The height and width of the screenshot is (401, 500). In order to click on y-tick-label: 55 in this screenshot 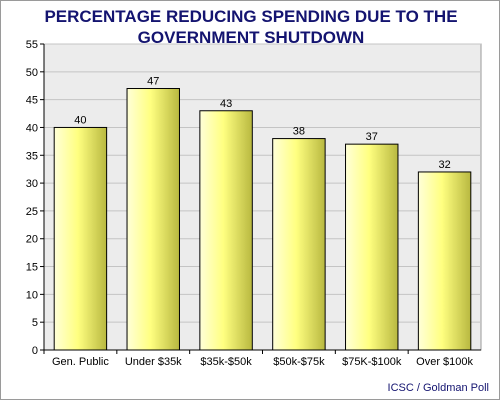, I will do `click(32, 45)`.